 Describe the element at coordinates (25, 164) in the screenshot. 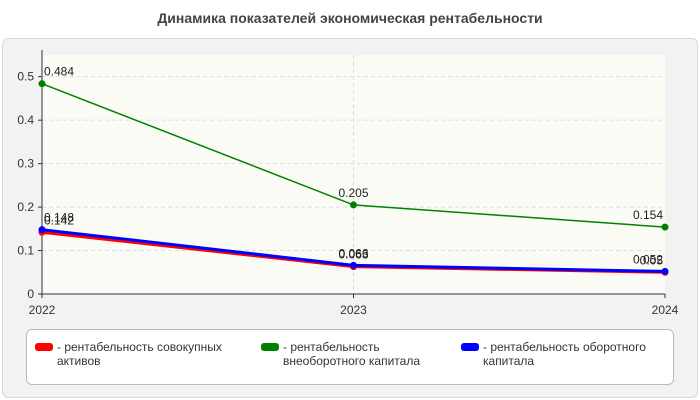

I see `y-tick-label: 0.3` at that location.